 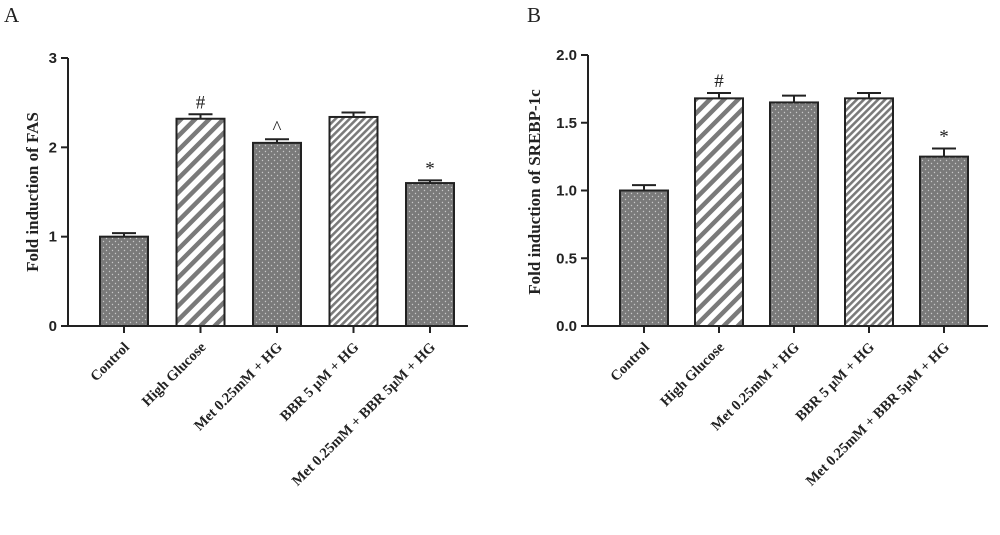 I want to click on y-axis-label: Fold induction of SREBP-1c, so click(x=534, y=192).